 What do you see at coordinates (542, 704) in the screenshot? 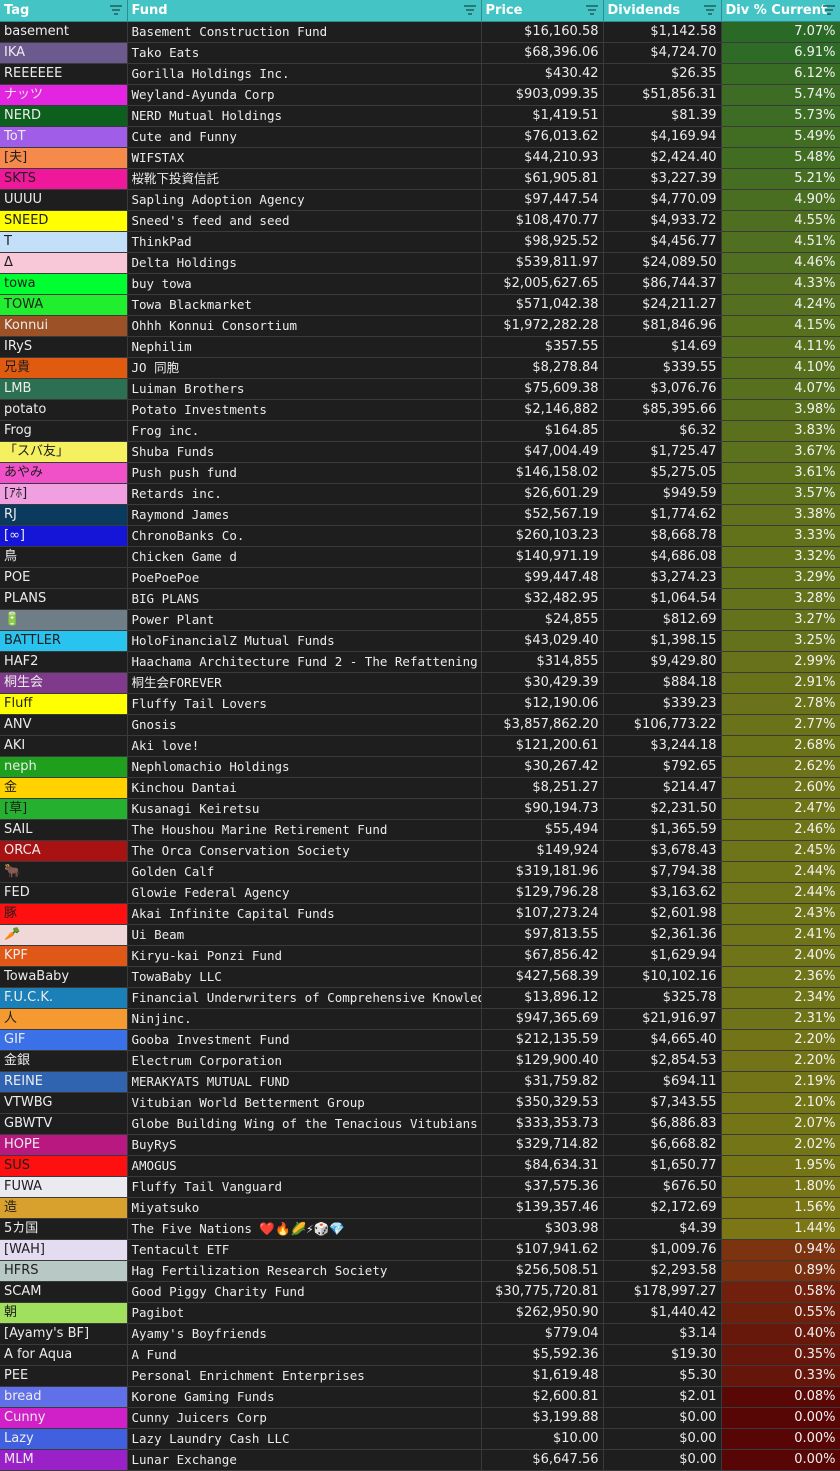
I see `price-cell: $12,190.06` at bounding box center [542, 704].